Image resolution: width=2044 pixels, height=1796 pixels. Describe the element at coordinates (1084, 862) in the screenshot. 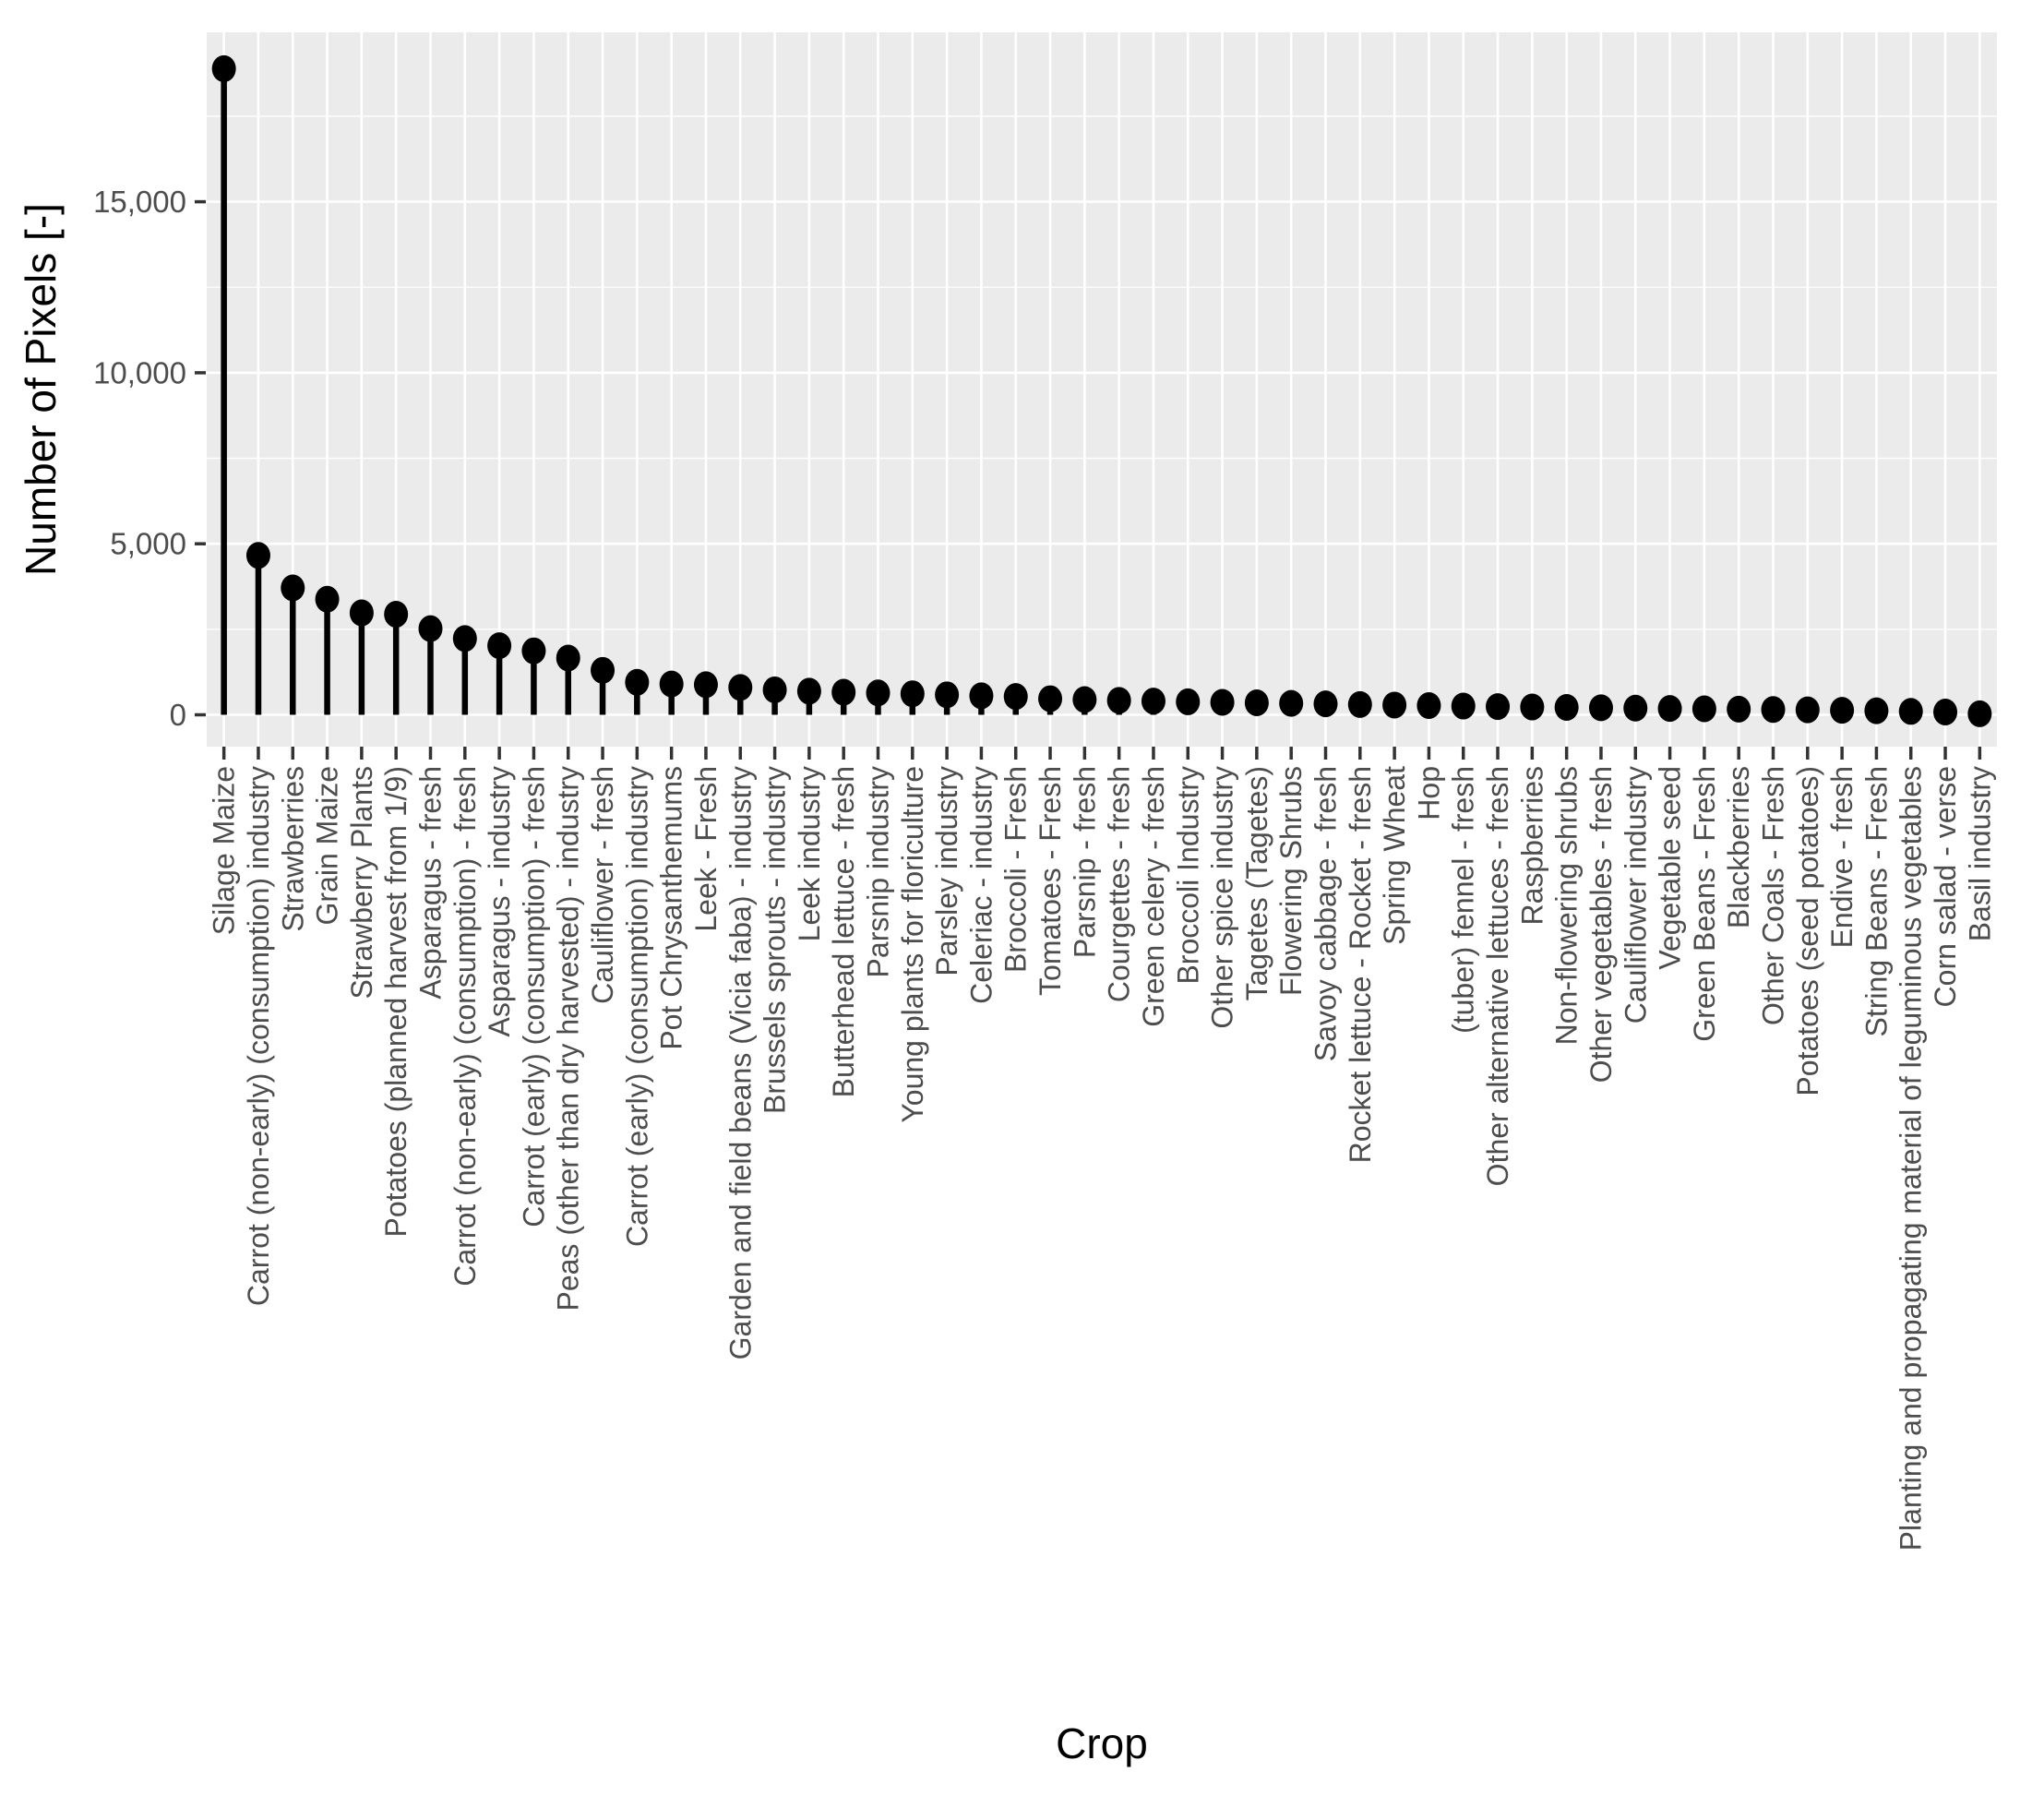

I see `x-category-label: Parsnip - fresh` at that location.